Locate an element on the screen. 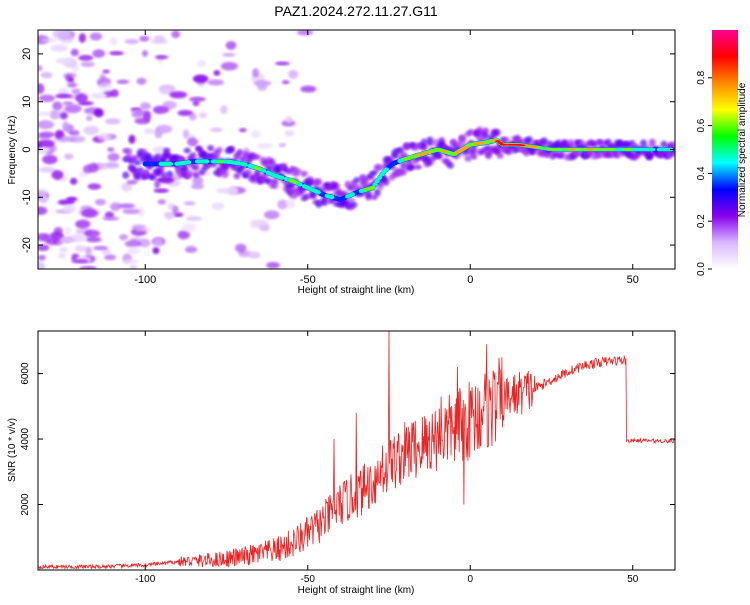  snr-y-label: SNR (10 * v/v) is located at coordinates (12, 450).